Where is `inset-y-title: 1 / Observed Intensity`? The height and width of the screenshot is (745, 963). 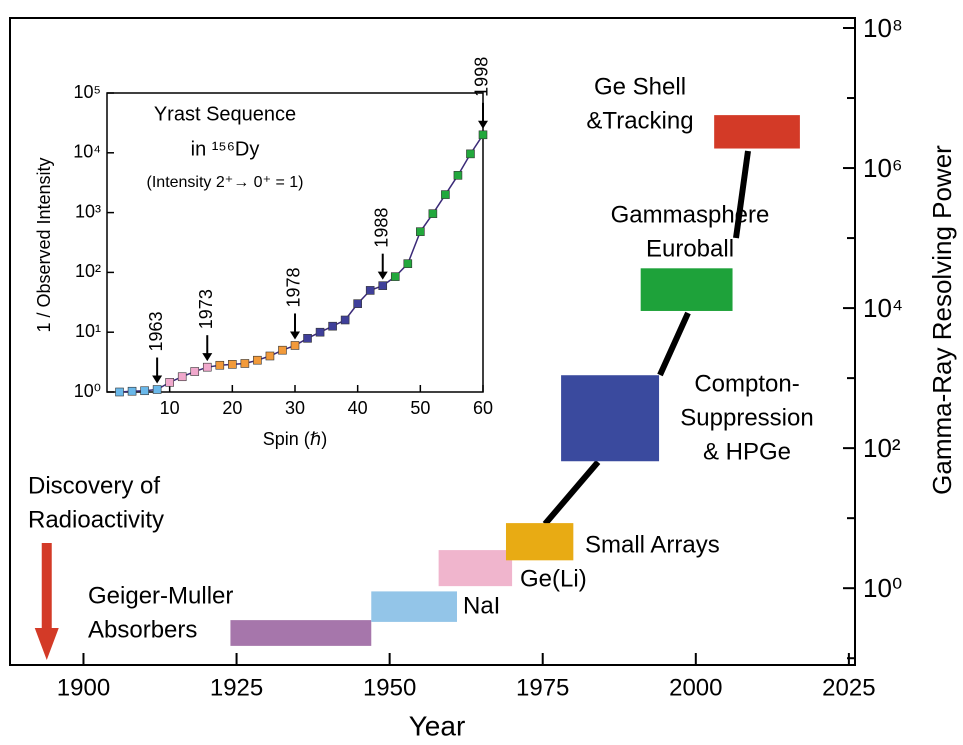 inset-y-title: 1 / Observed Intensity is located at coordinates (44, 244).